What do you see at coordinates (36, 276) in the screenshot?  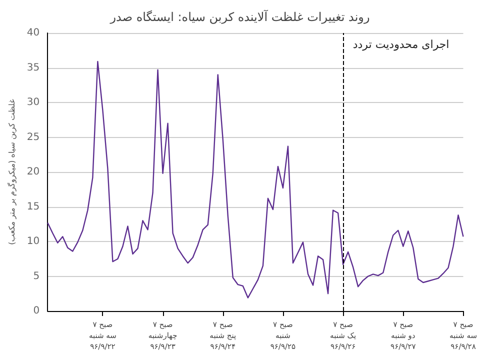 I see `y-tick-label: 5` at bounding box center [36, 276].